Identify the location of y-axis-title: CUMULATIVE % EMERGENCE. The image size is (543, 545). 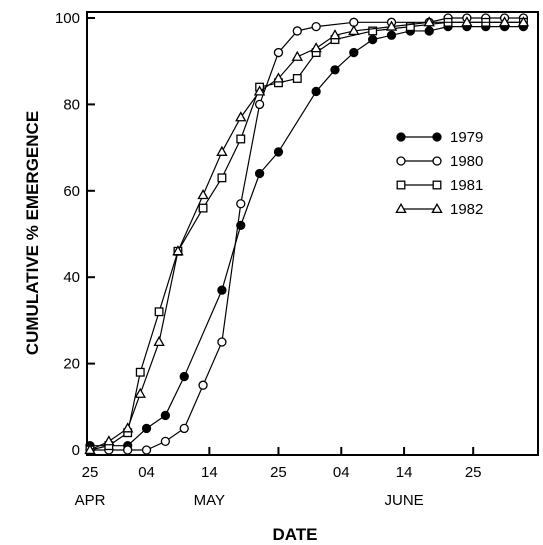
(32, 233).